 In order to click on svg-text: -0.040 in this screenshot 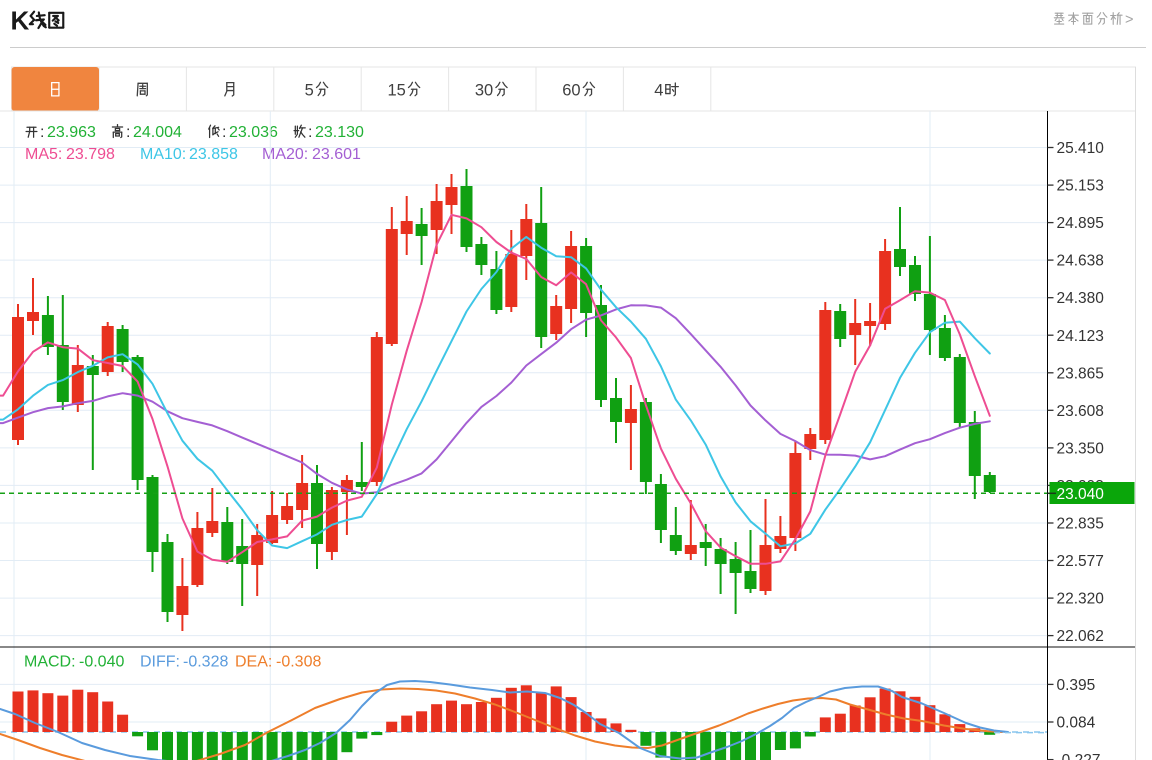, I will do `click(101, 662)`.